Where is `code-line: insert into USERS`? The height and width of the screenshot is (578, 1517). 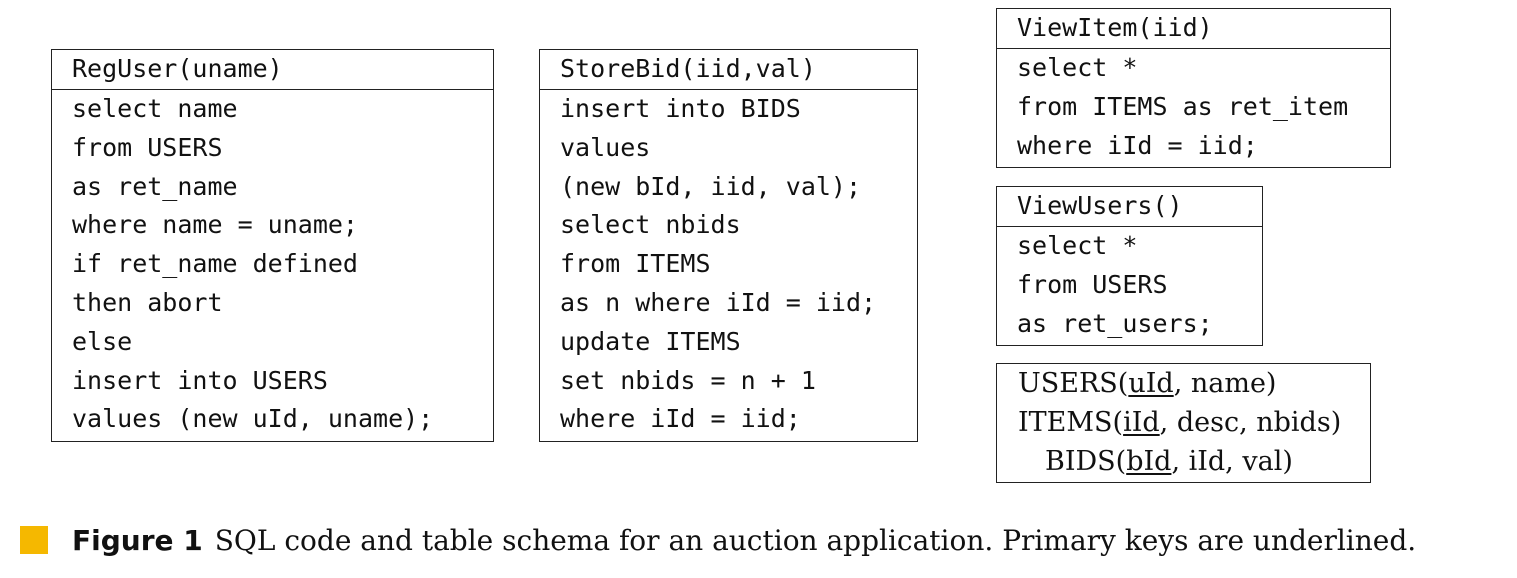 code-line: insert into USERS is located at coordinates (200, 380).